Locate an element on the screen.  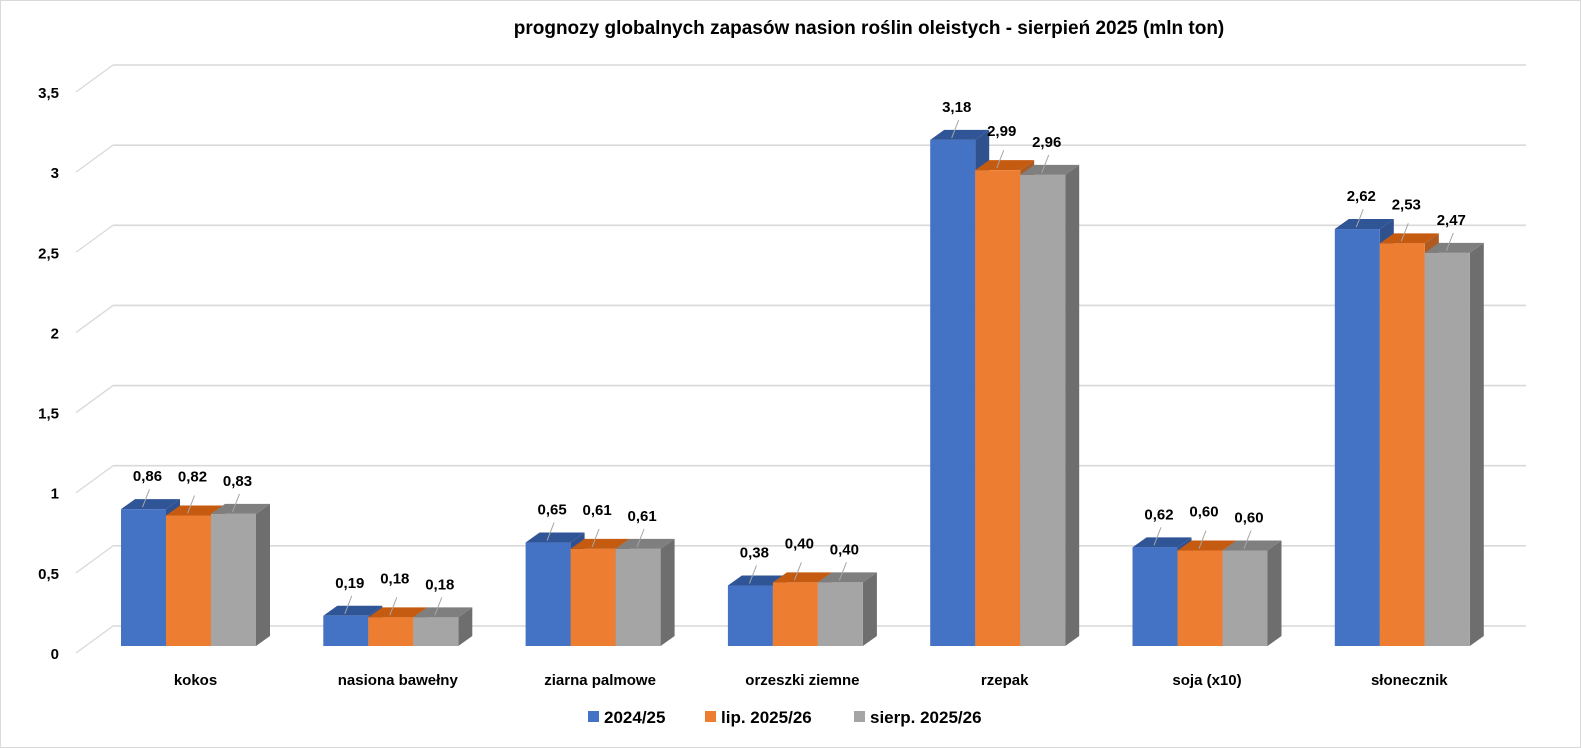
data-label: 0,65 is located at coordinates (551, 510).